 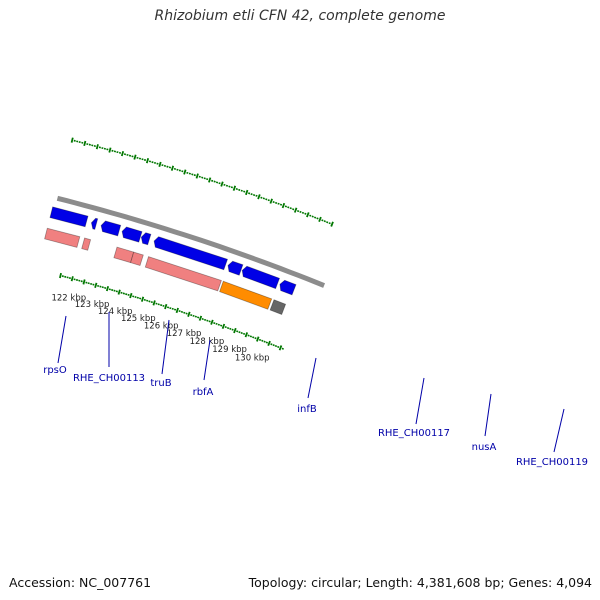 What do you see at coordinates (55, 370) in the screenshot?
I see `gene-label-rpsO: rpsO` at bounding box center [55, 370].